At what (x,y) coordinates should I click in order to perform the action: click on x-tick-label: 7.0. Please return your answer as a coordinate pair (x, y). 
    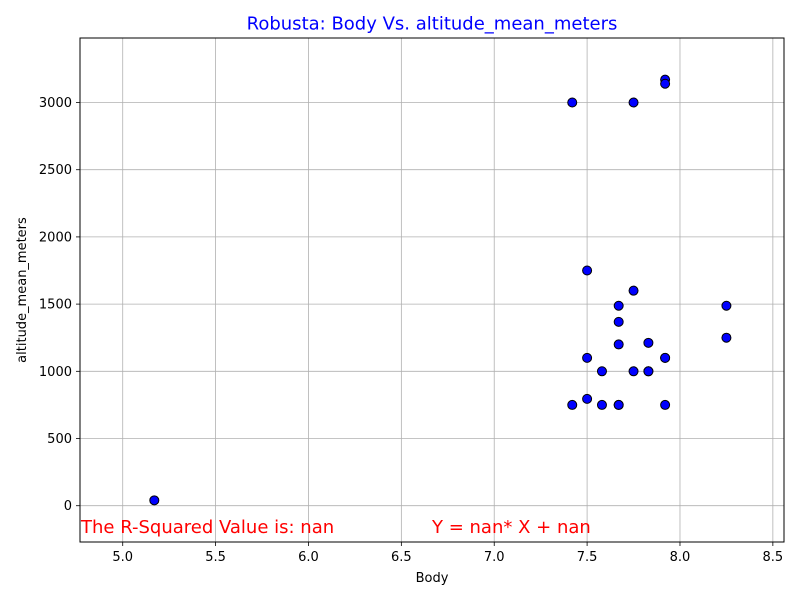
    Looking at the image, I should click on (494, 557).